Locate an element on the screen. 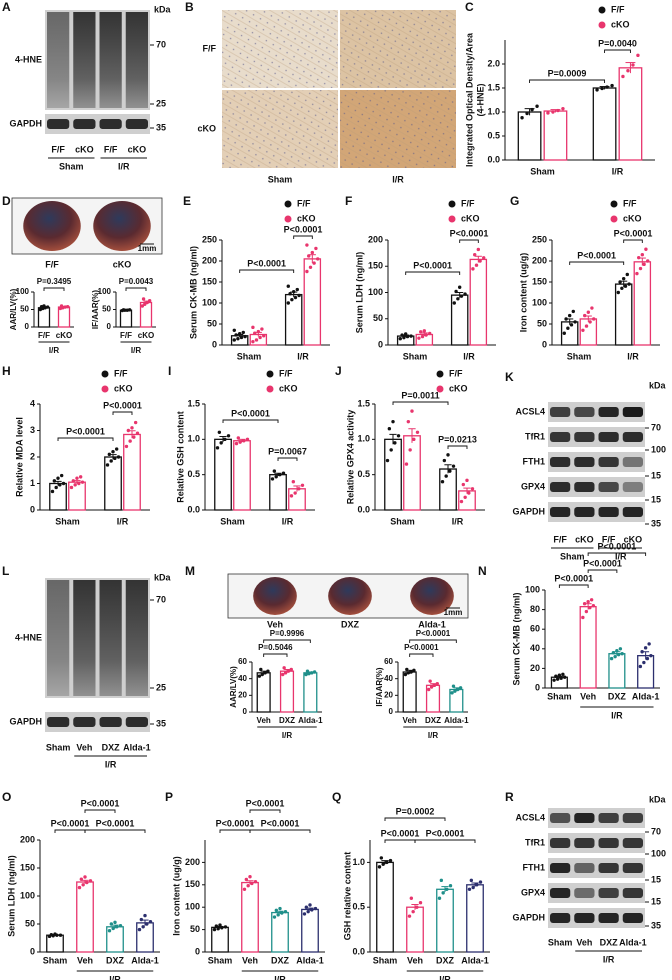 The height and width of the screenshot is (980, 672). y-tick-label: 250 is located at coordinates (209, 239).